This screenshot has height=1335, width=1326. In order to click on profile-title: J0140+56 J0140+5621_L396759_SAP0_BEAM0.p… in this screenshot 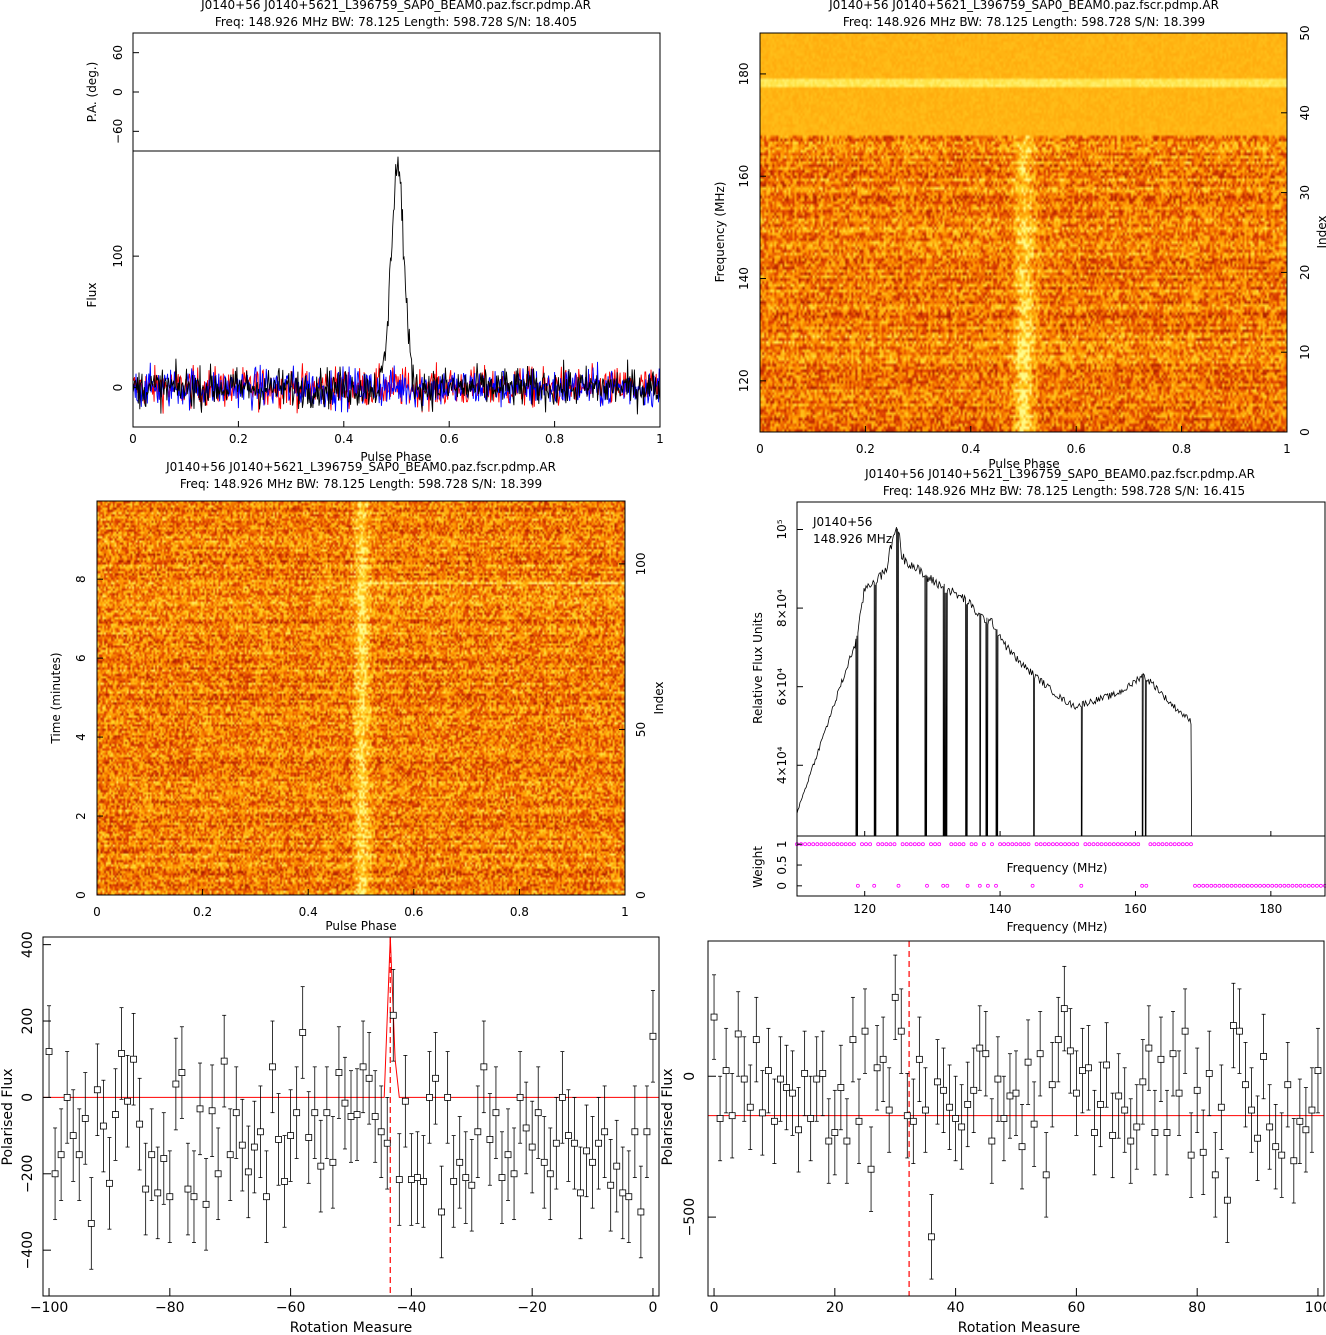, I will do `click(395, 6)`.